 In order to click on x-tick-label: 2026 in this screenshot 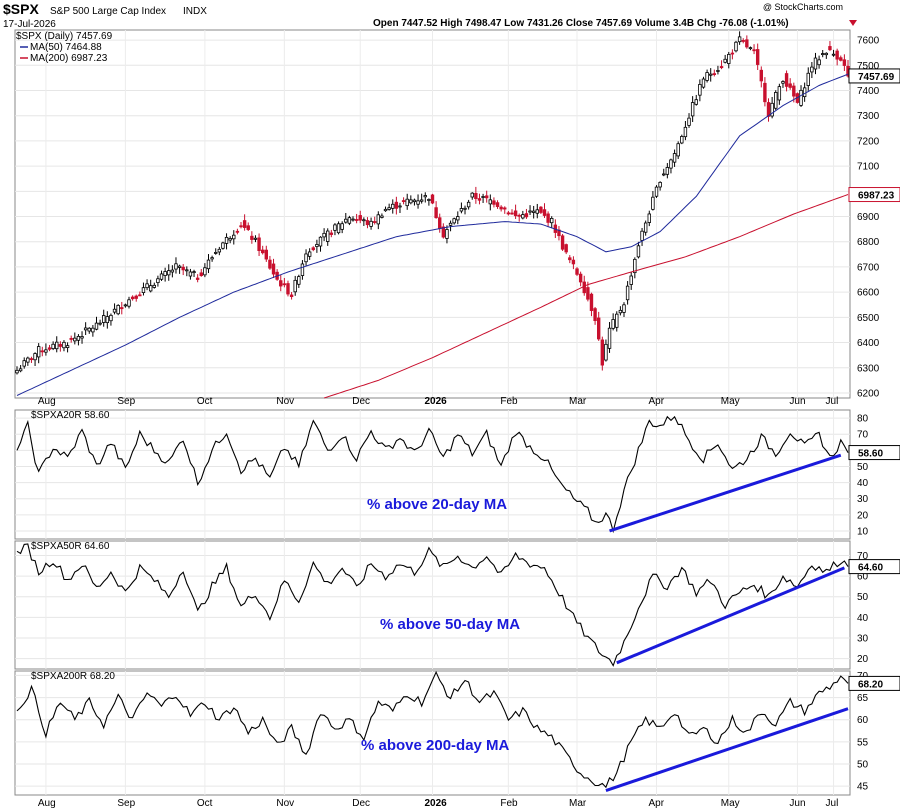, I will do `click(436, 803)`.